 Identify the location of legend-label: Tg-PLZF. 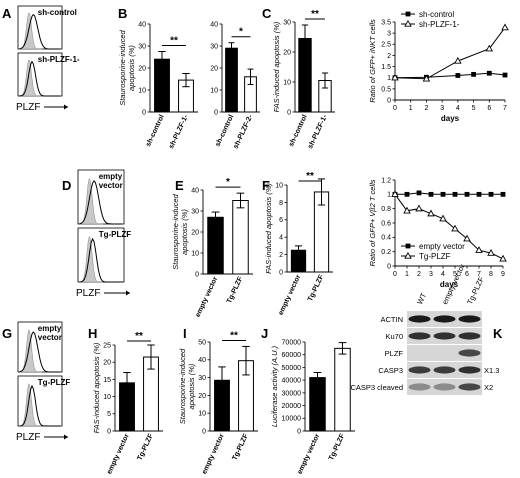
(435, 256).